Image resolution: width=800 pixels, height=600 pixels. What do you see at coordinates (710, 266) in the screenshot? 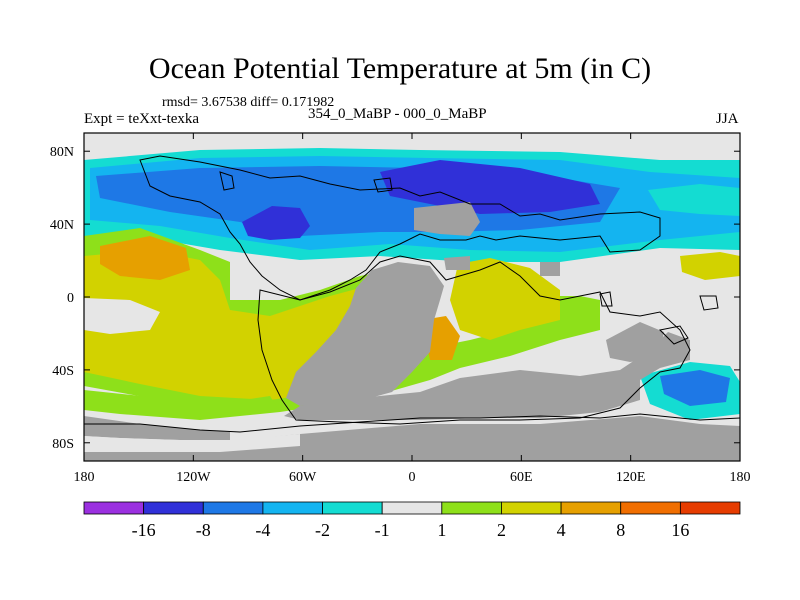
I see `east-yellow-patch` at bounding box center [710, 266].